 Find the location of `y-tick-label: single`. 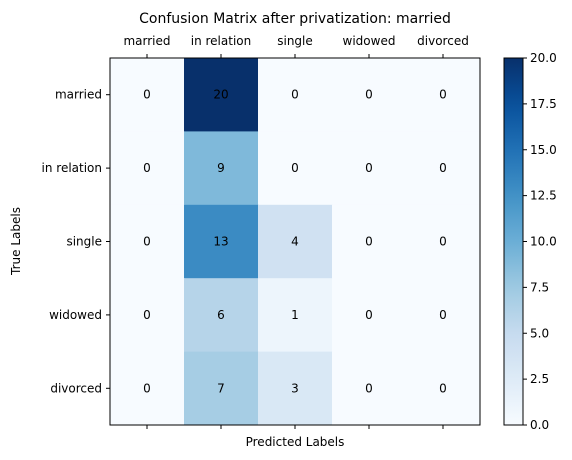

y-tick-label: single is located at coordinates (84, 242).